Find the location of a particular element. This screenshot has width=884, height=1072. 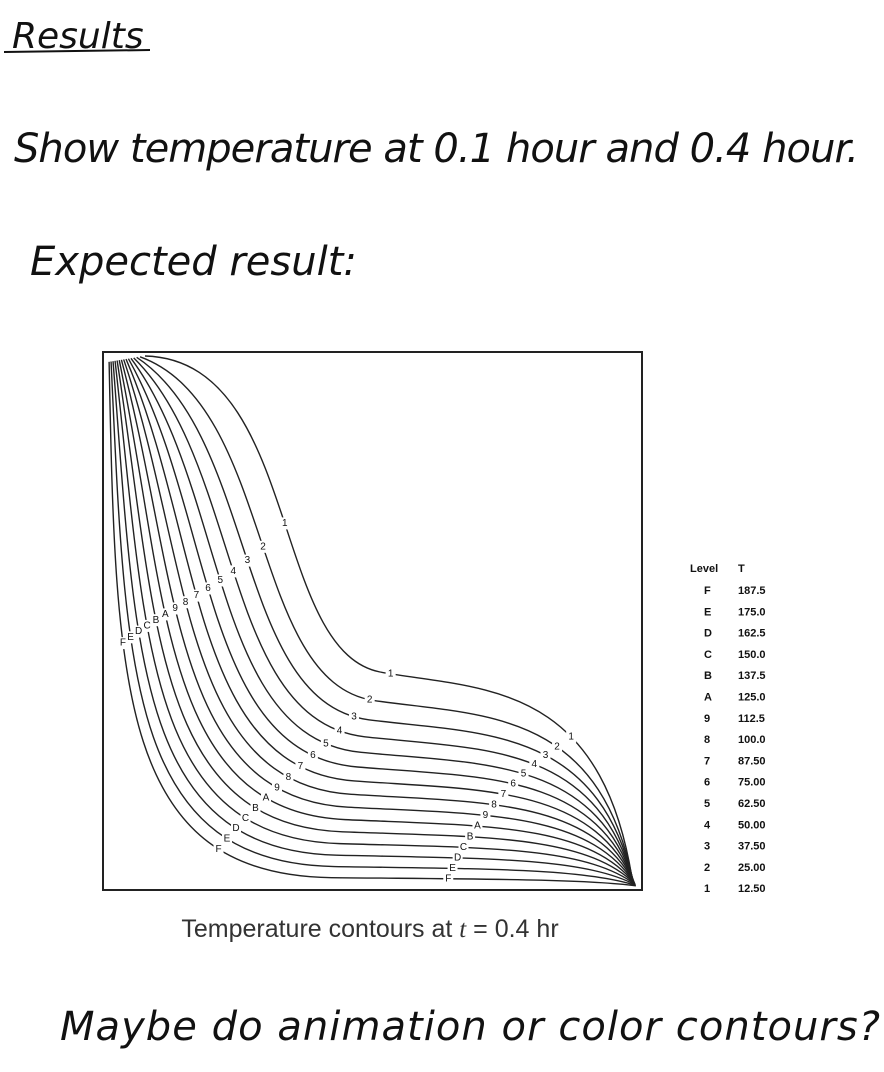

legend-value: 187.5 is located at coordinates (752, 591).